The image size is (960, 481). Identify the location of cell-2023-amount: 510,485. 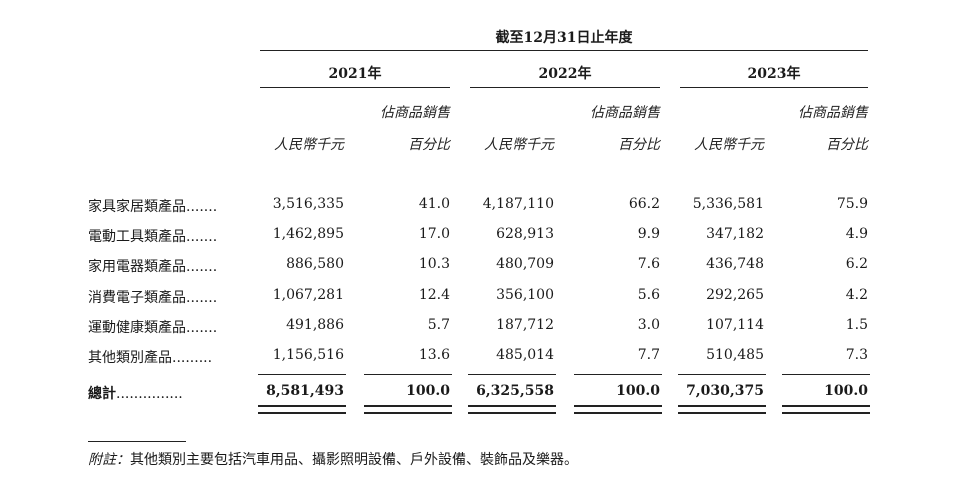
(735, 355).